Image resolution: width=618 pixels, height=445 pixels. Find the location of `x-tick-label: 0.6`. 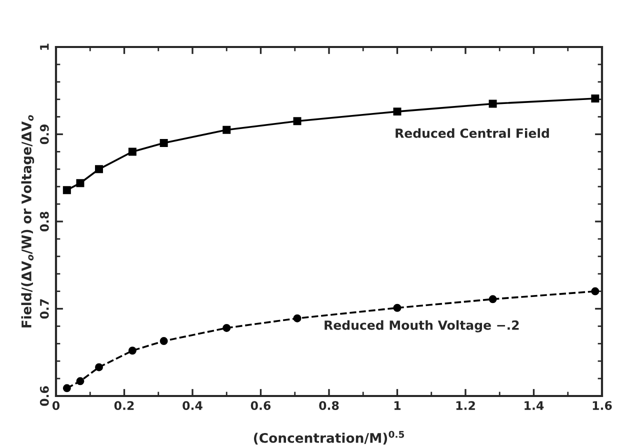

x-tick-label: 0.6 is located at coordinates (260, 405).